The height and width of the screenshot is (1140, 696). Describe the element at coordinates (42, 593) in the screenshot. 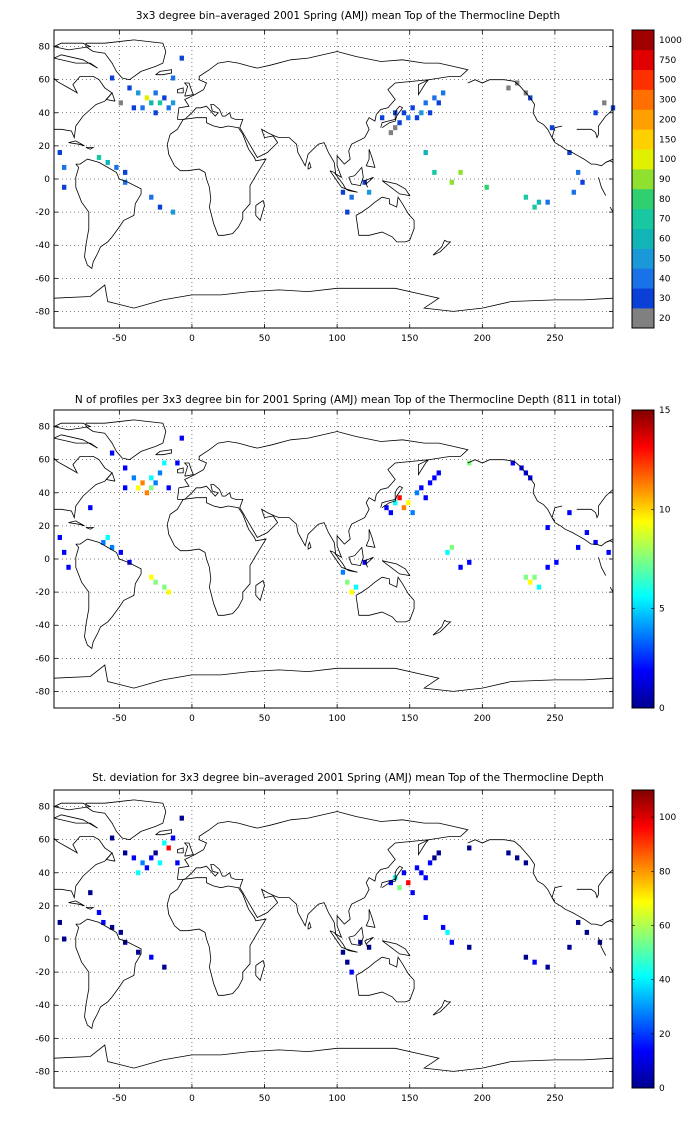

I see `y-tick-label: -20` at that location.